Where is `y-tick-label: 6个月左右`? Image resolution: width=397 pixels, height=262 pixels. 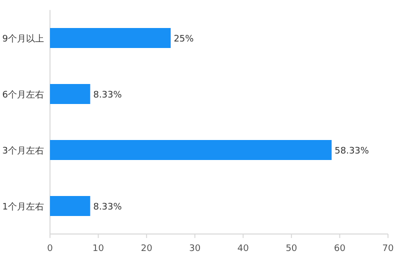 y-tick-label: 6个月左右 is located at coordinates (23, 95).